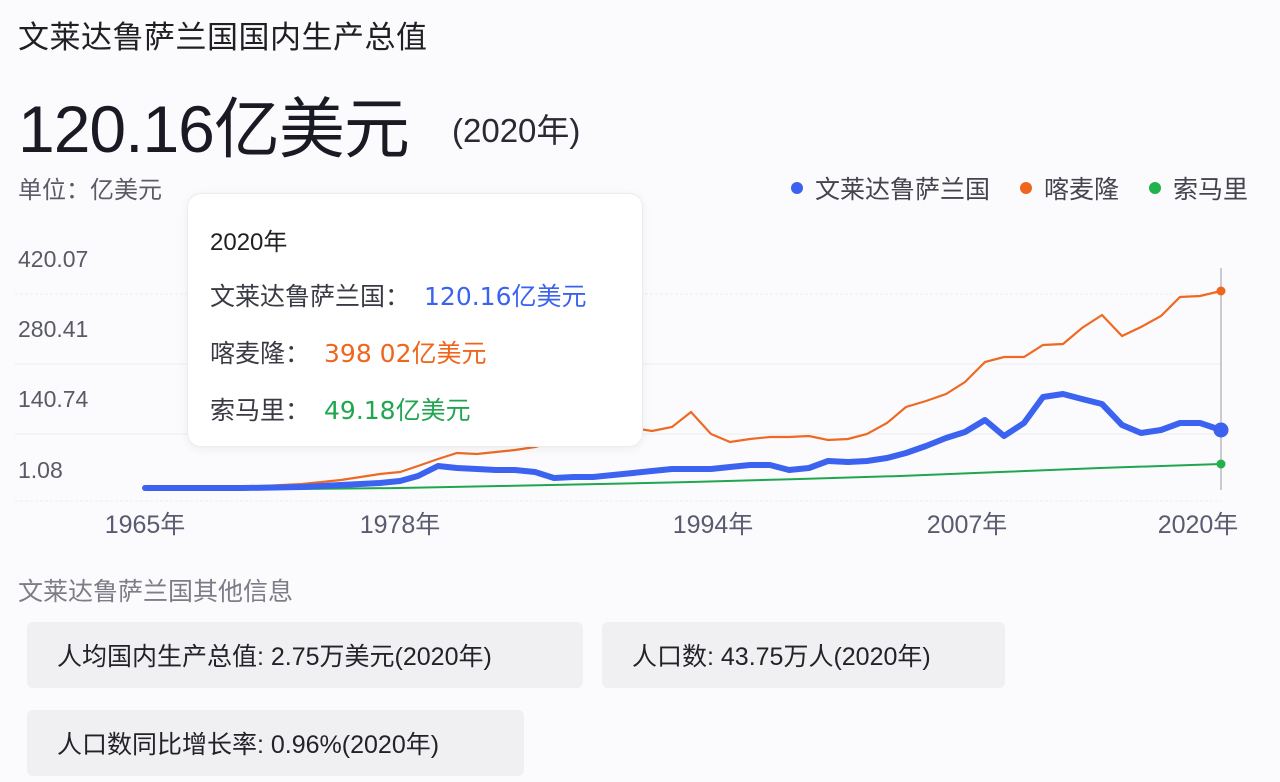  Describe the element at coordinates (53, 259) in the screenshot. I see `y-tick-label: 420.07` at that location.